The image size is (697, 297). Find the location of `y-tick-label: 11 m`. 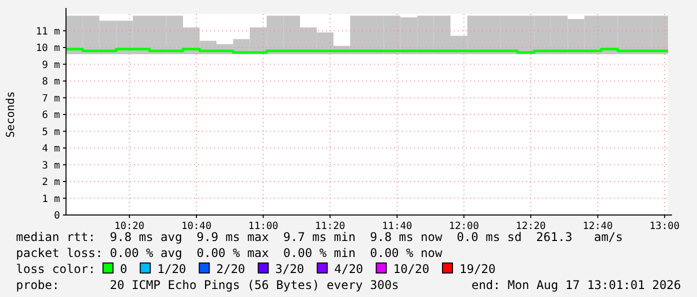

y-tick-label: 11 m is located at coordinates (48, 32).